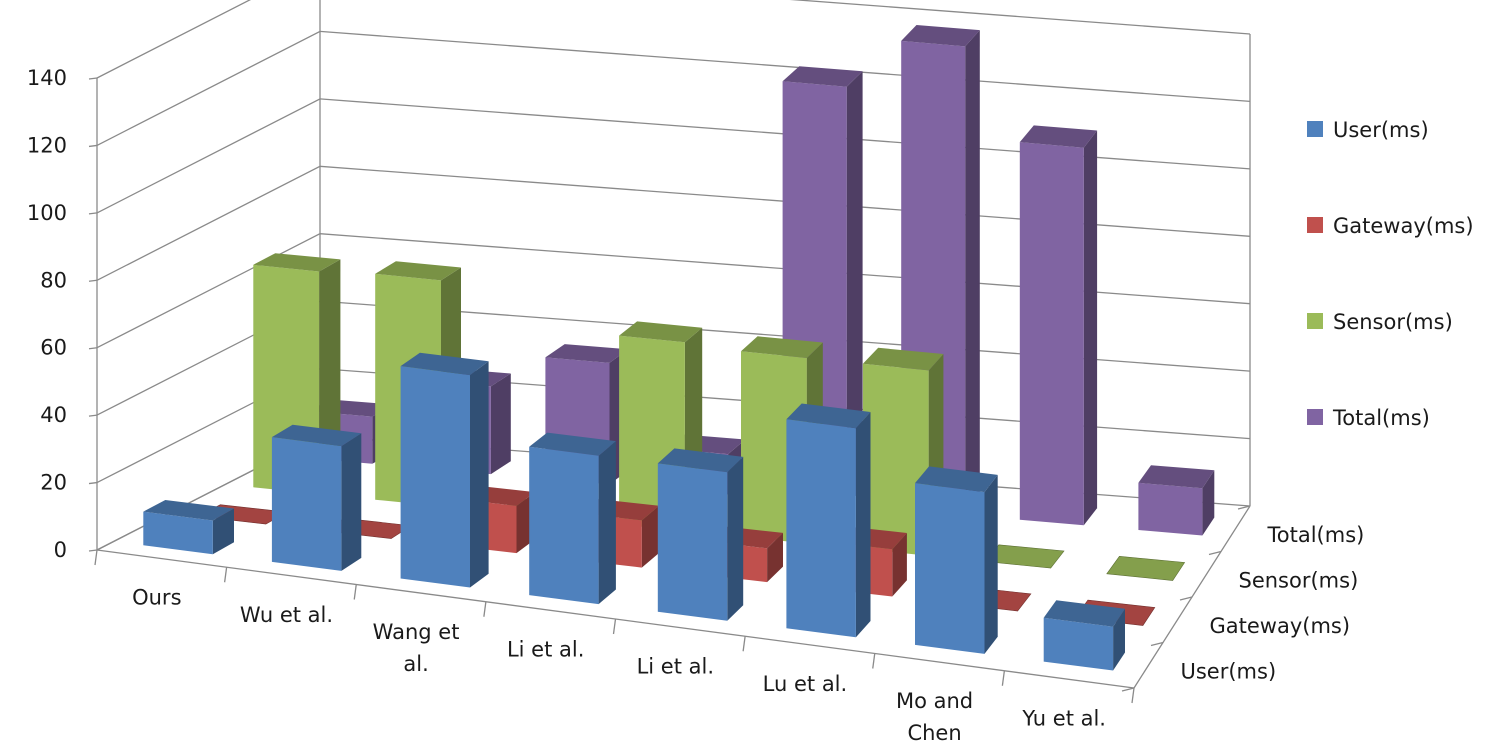 This screenshot has width=1500, height=746. I want to click on x-category-label: Lu et al., so click(805, 684).